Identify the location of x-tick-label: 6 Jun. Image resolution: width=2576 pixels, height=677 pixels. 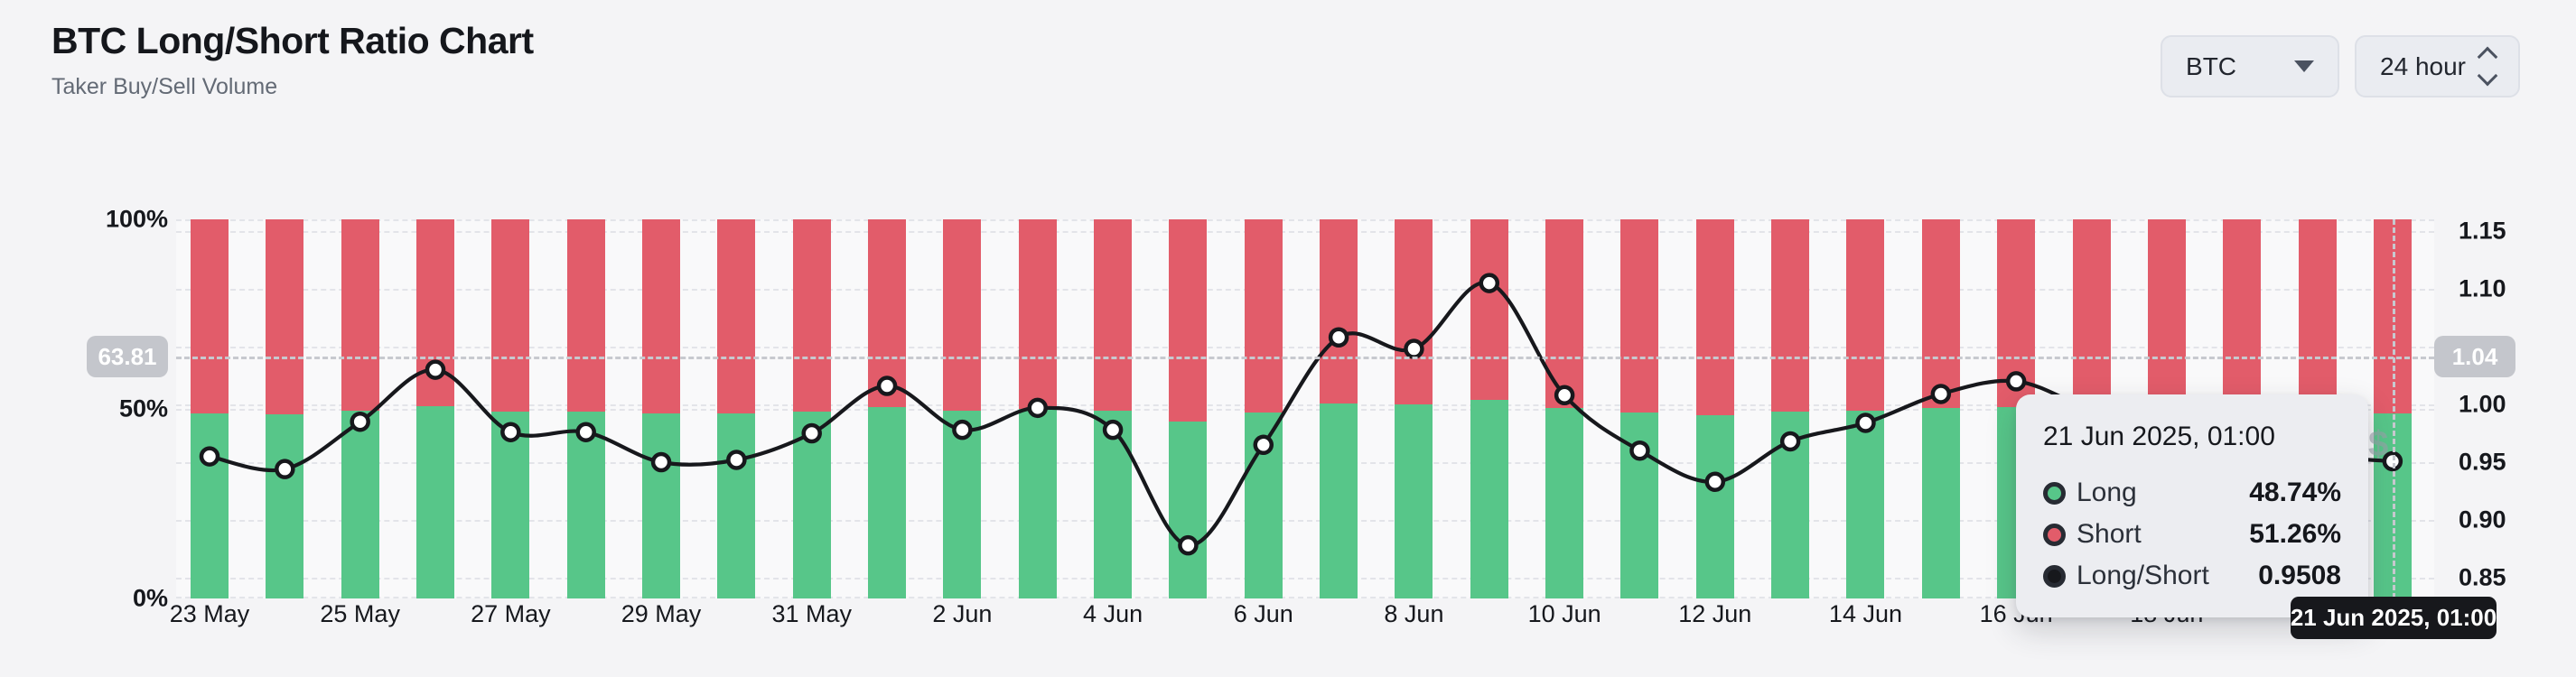
(1263, 613).